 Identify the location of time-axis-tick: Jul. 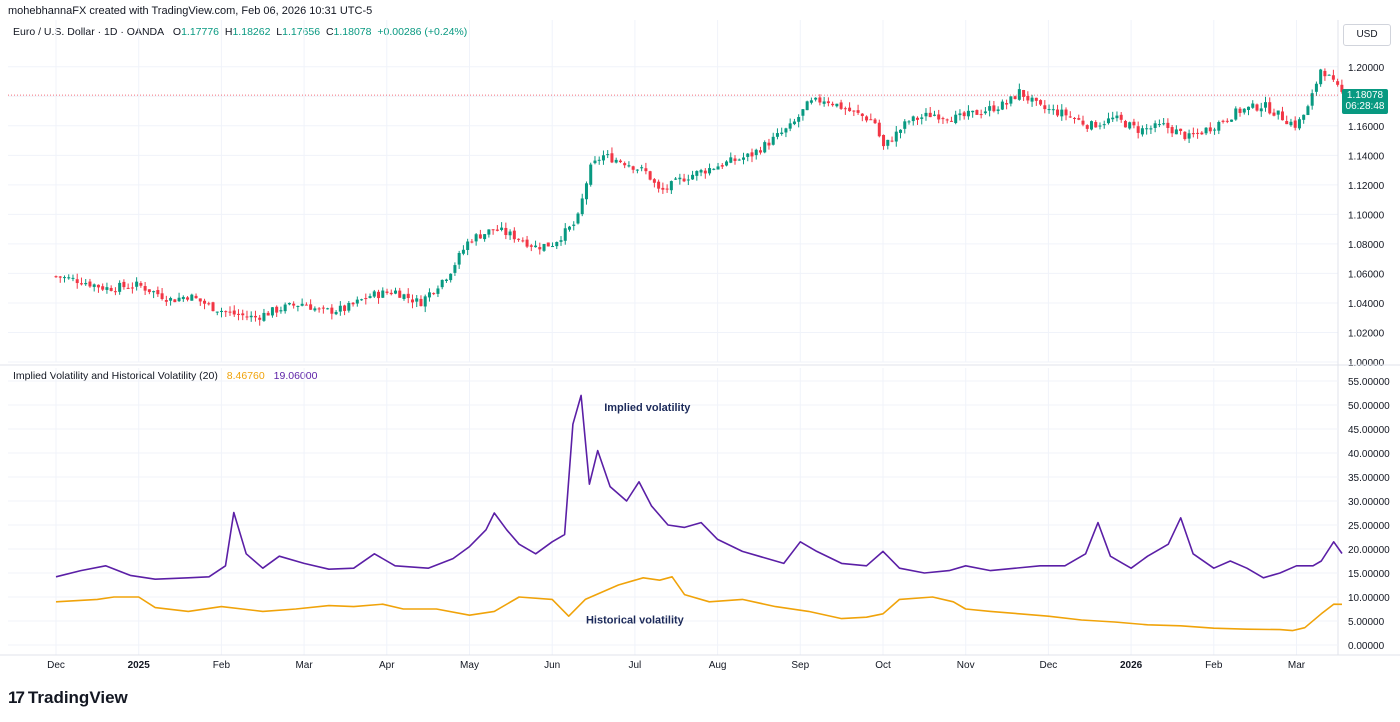
(635, 665).